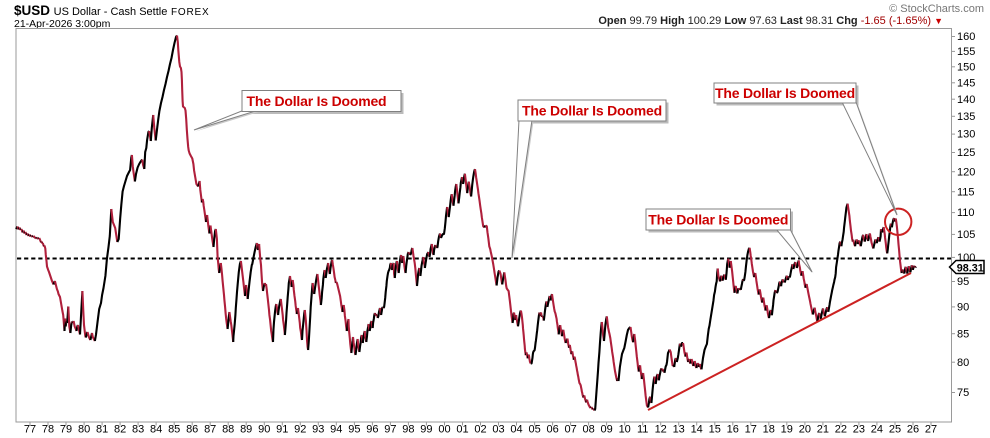 This screenshot has width=990, height=438. What do you see at coordinates (138, 430) in the screenshot?
I see `svg-text: 83` at bounding box center [138, 430].